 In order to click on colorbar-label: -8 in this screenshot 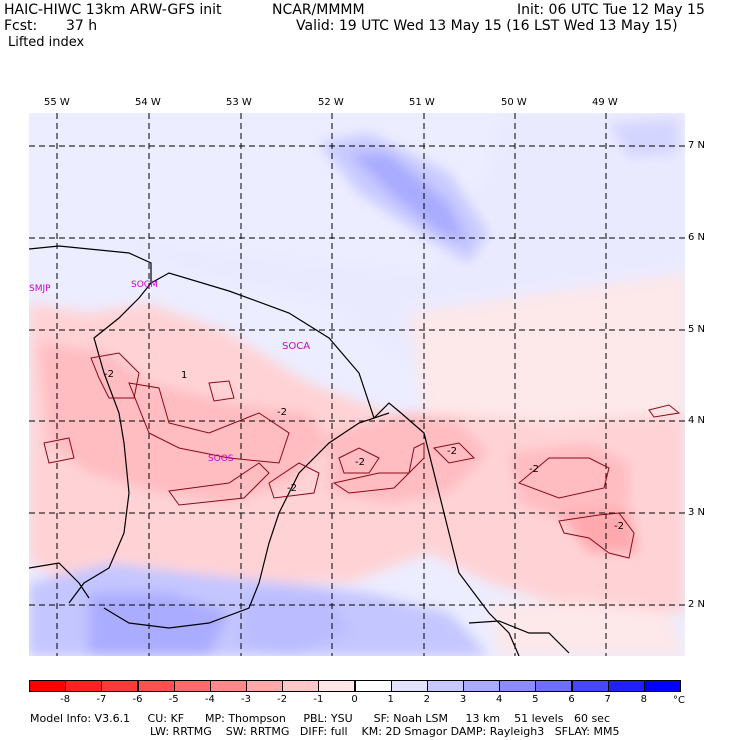, I will do `click(65, 699)`.